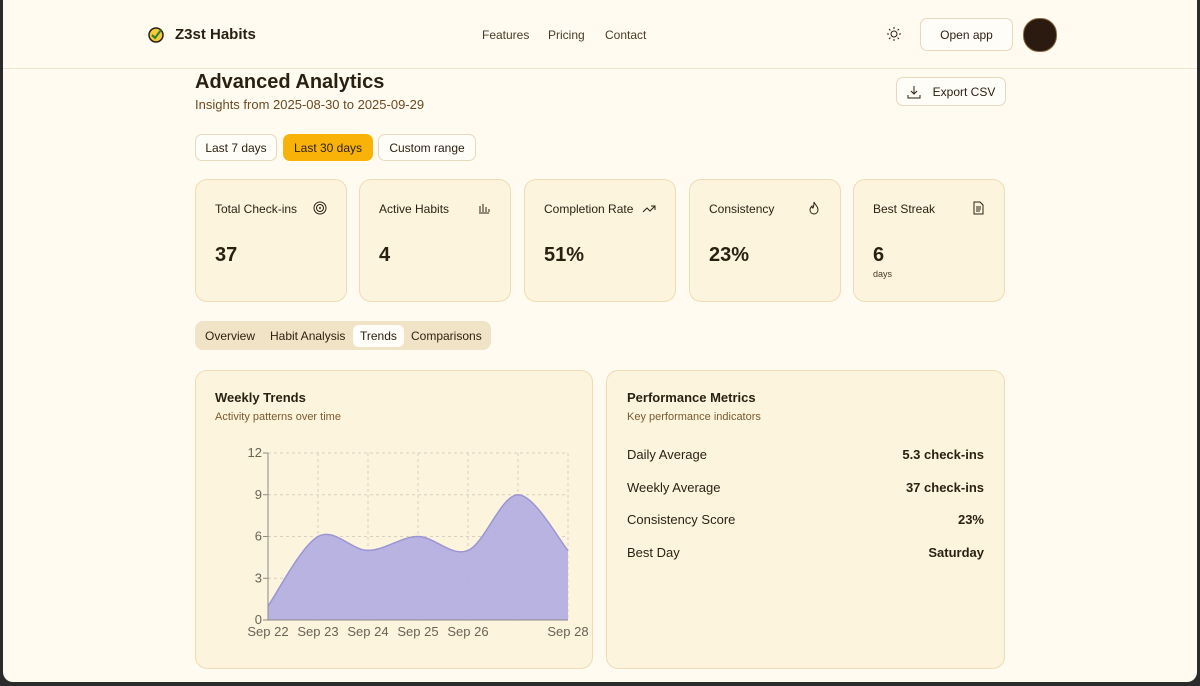 This screenshot has width=1200, height=686. I want to click on stat-unit: days, so click(882, 274).